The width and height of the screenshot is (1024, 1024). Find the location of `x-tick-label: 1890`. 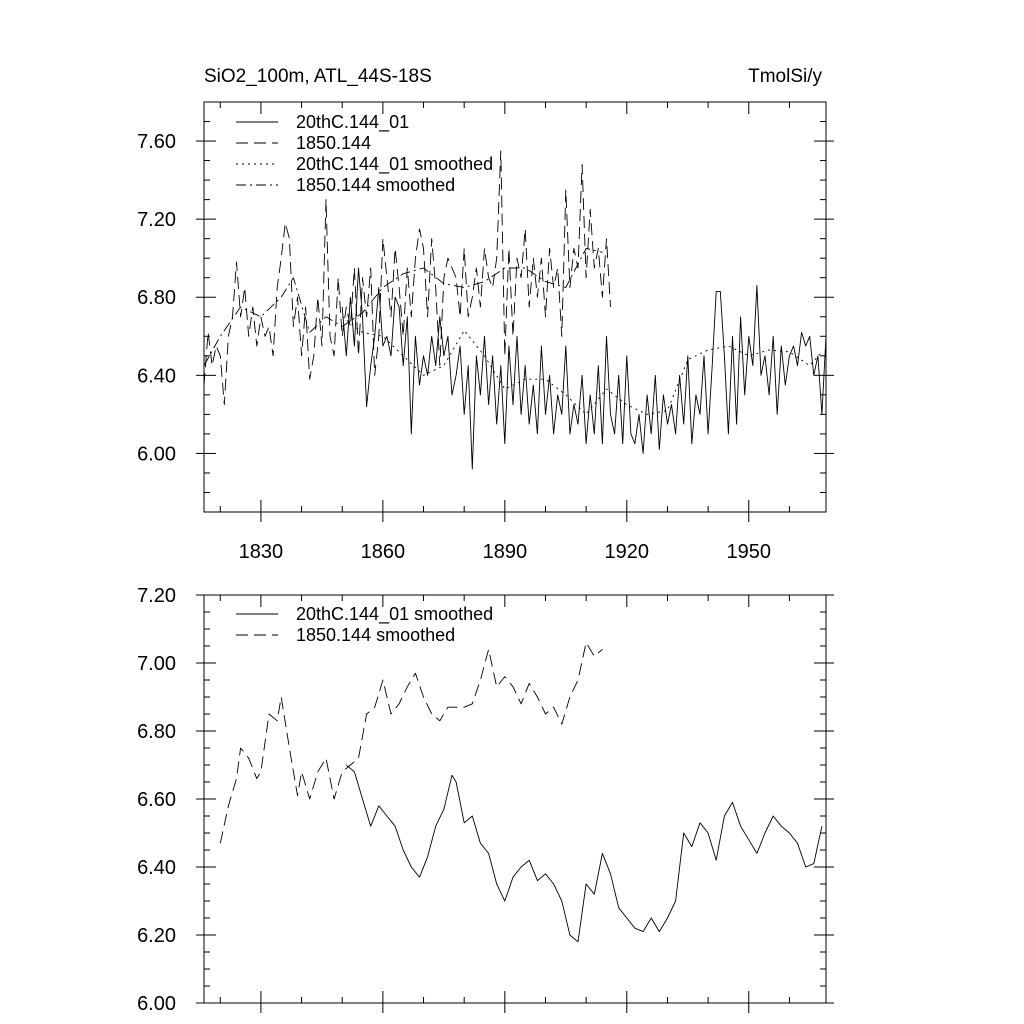

x-tick-label: 1890 is located at coordinates (505, 552).